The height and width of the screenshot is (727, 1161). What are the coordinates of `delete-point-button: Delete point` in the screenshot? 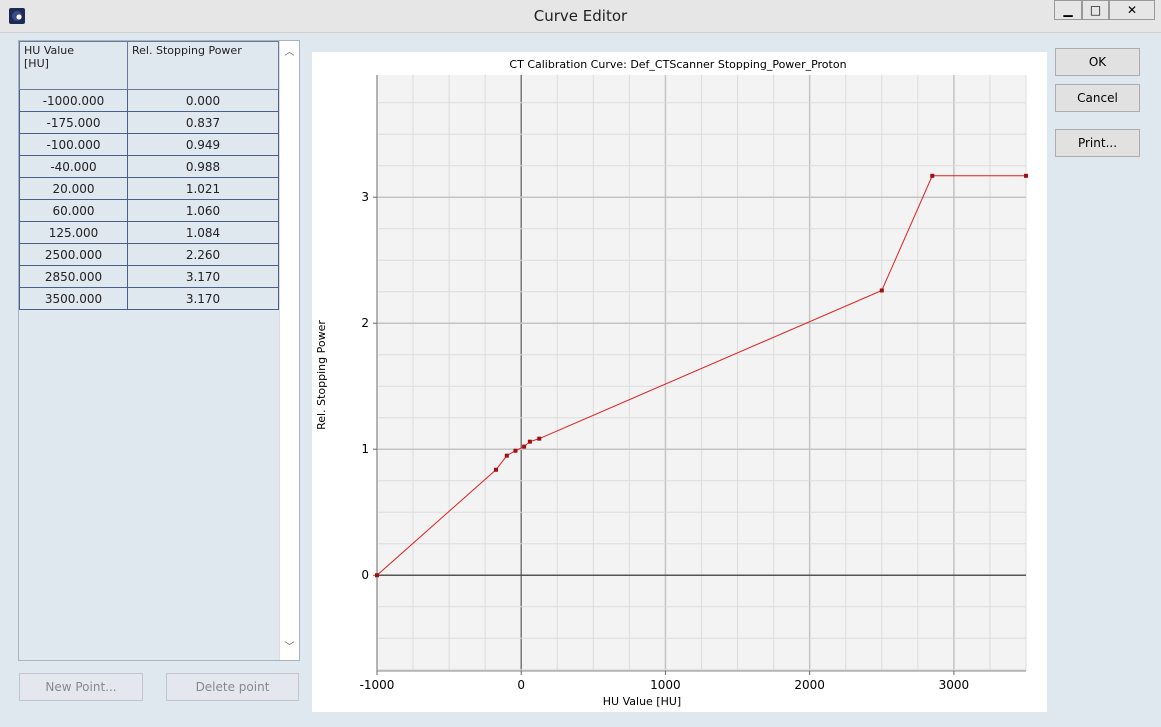 It's located at (232, 687).